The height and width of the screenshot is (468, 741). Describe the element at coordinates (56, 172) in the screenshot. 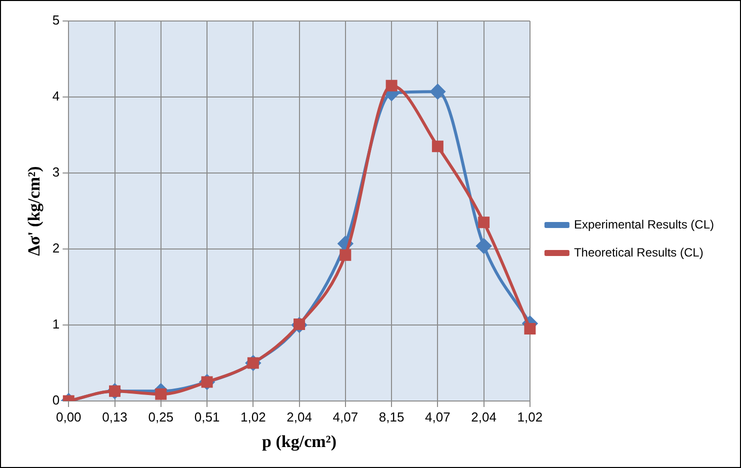

I see `y-tick-label: 3` at that location.